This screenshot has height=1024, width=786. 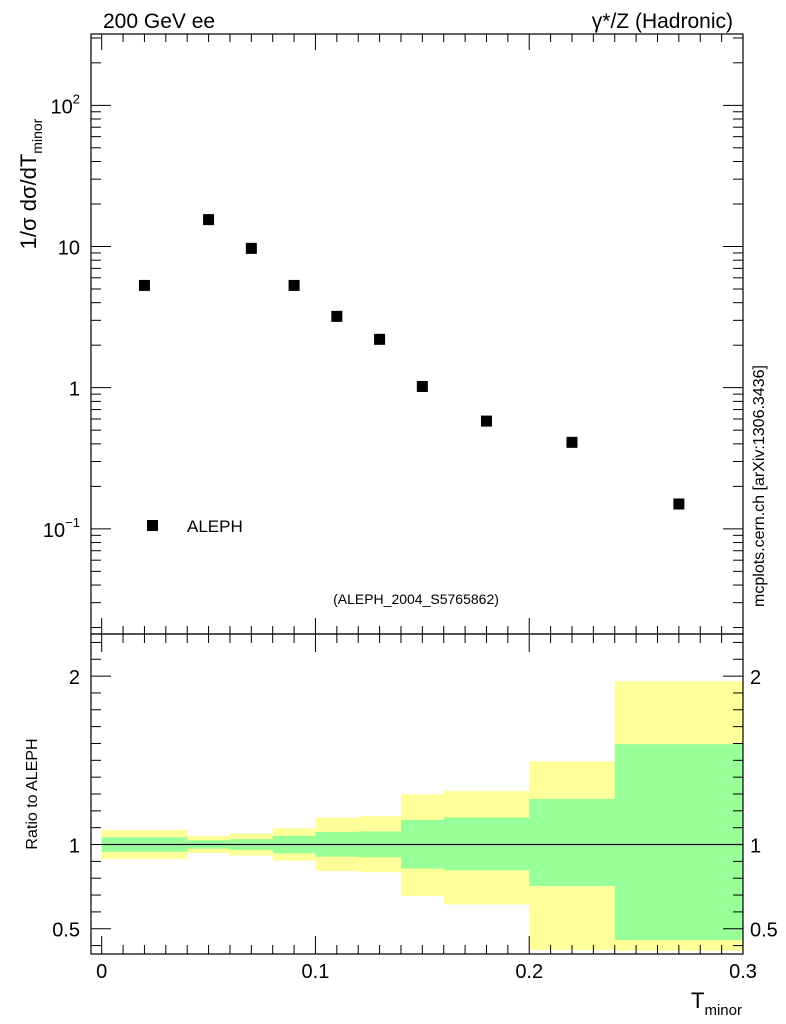 I want to click on x-tick-label: 0.3, so click(x=743, y=972).